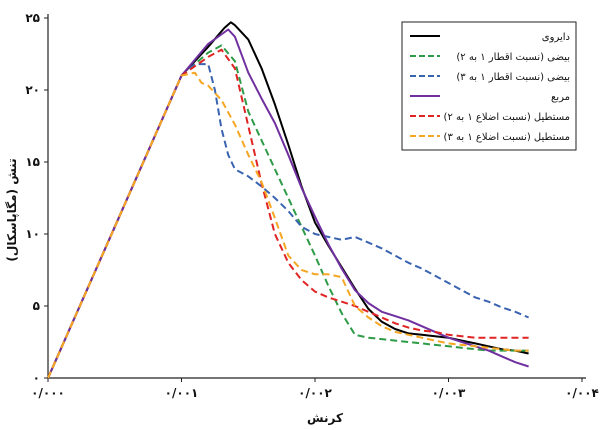  Describe the element at coordinates (513, 77) in the screenshot. I see `legend-label: بیضی (نسبت اقطار ۱ به ۳)` at that location.